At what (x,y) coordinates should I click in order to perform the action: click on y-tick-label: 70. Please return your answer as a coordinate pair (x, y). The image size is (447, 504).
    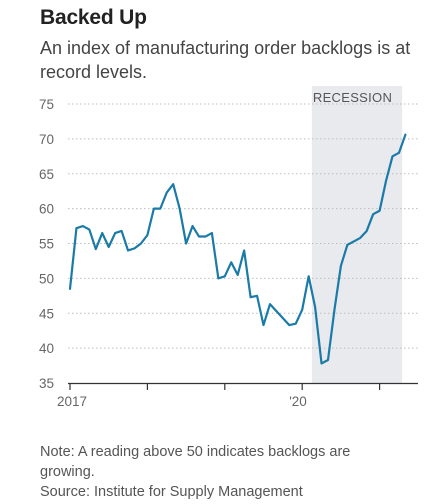
    Looking at the image, I should click on (46, 139).